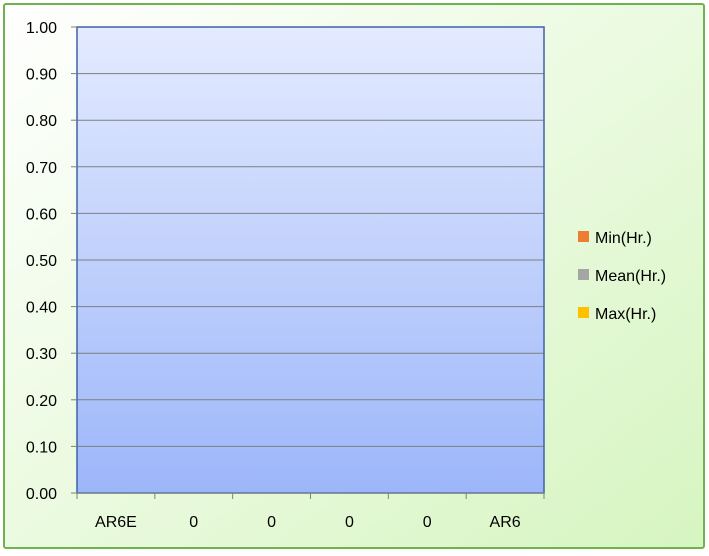  What do you see at coordinates (41, 401) in the screenshot?
I see `y-tick-label: 0.20` at bounding box center [41, 401].